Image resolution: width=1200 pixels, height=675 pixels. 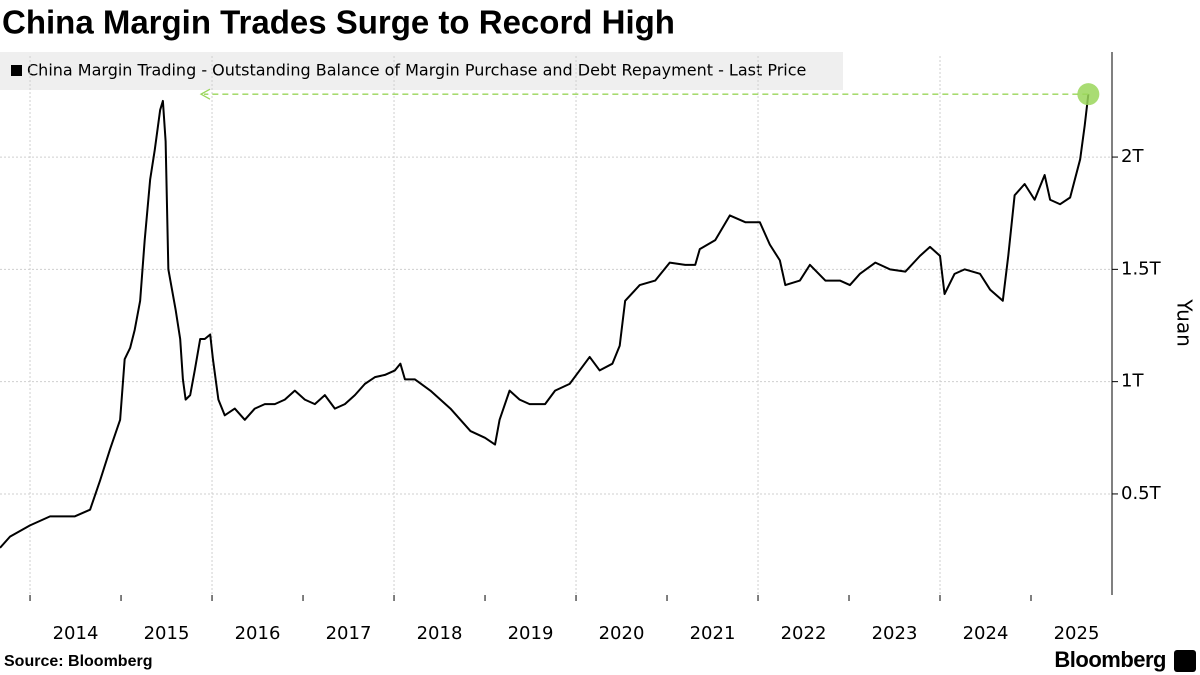 What do you see at coordinates (349, 633) in the screenshot?
I see `x-tick-label: 2017` at bounding box center [349, 633].